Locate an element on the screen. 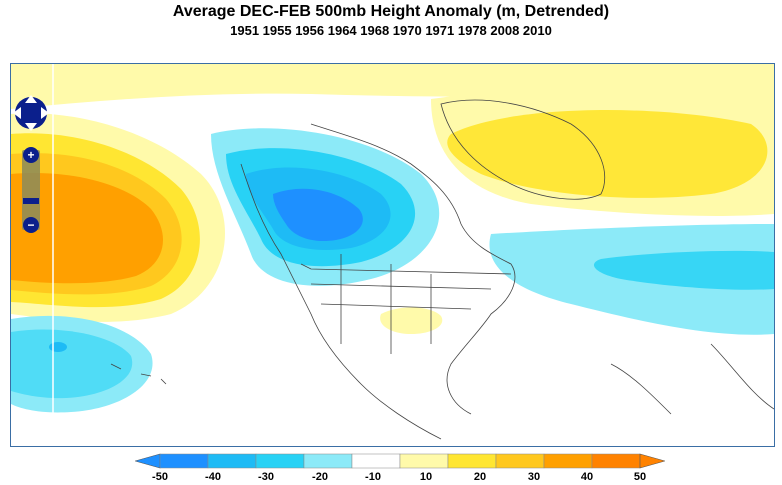  colorbar-tick-label: 30 is located at coordinates (534, 477).